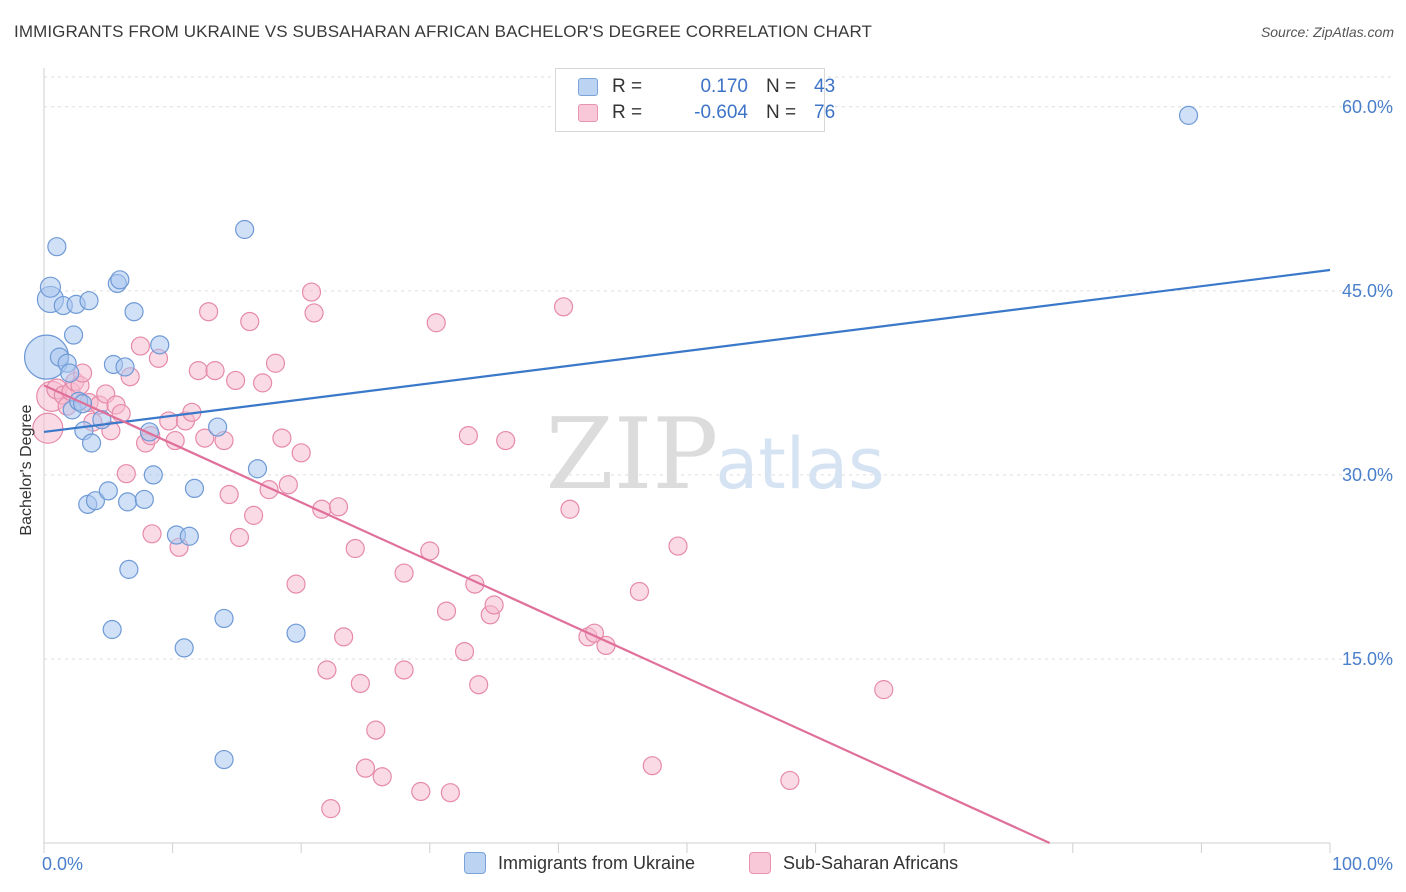  What do you see at coordinates (706, 87) in the screenshot?
I see `legend-row-ukraine: R = 0.170 N = 43` at bounding box center [706, 87].